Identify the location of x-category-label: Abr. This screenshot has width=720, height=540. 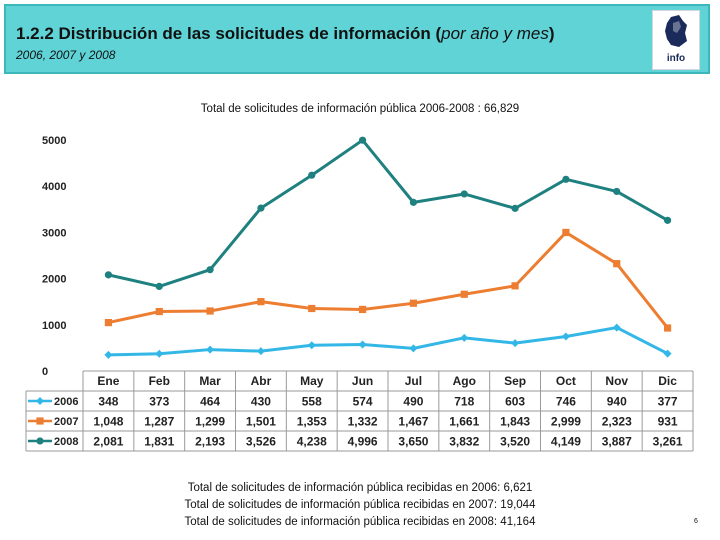
(261, 381).